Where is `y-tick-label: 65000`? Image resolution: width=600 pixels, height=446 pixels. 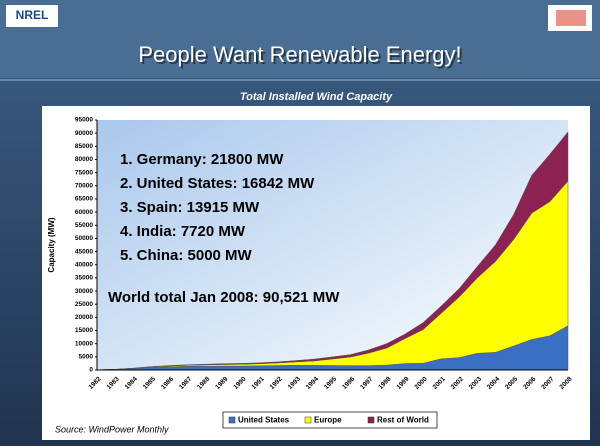 y-tick-label: 65000 is located at coordinates (84, 199).